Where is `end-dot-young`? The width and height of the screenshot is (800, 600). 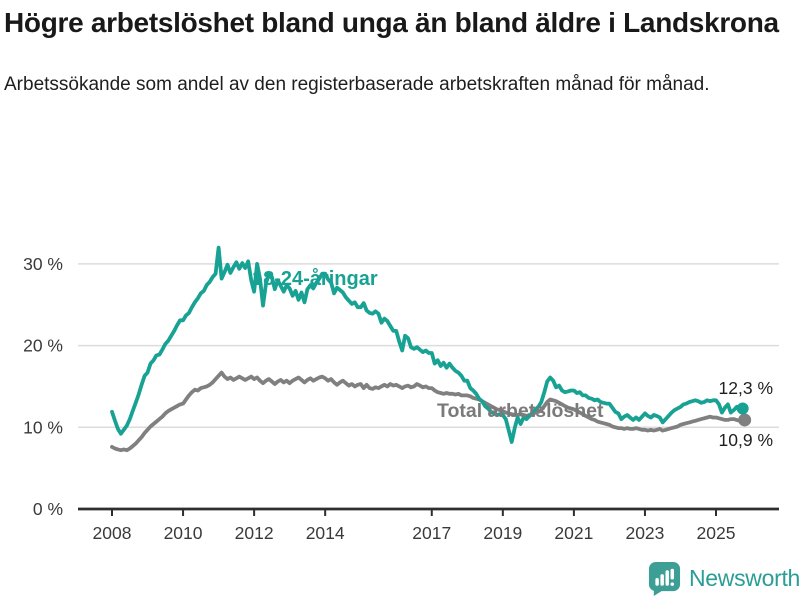 end-dot-young is located at coordinates (742, 408).